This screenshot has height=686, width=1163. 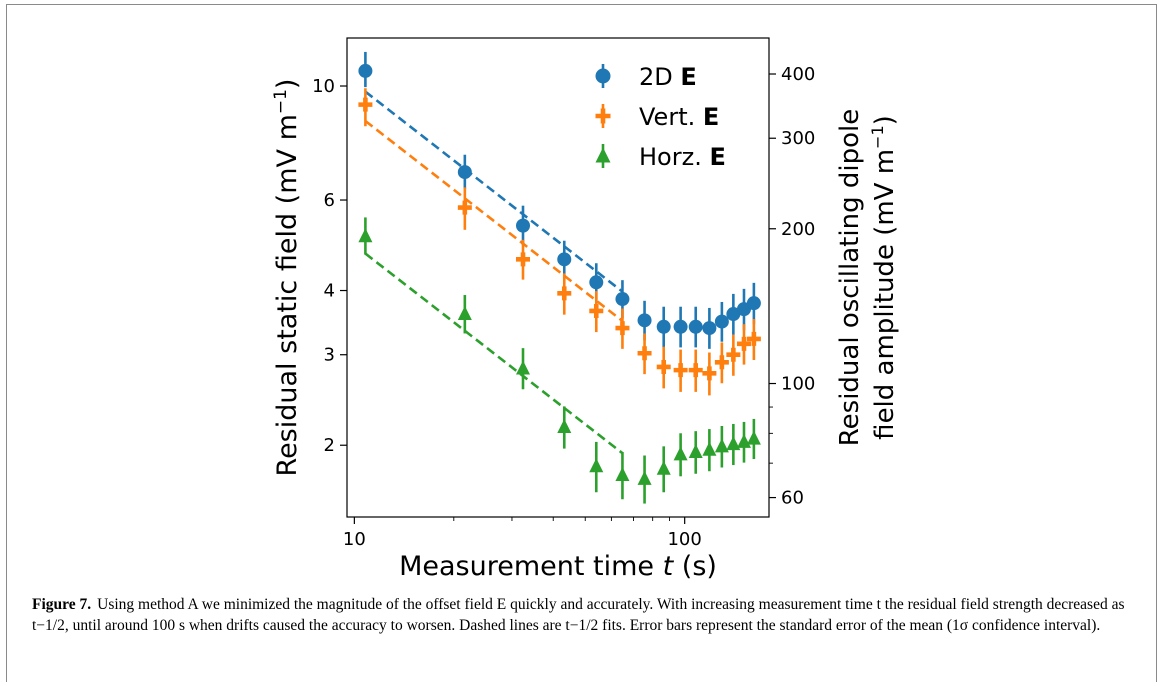 What do you see at coordinates (62, 604) in the screenshot?
I see `caption-label: Figure 7.` at bounding box center [62, 604].